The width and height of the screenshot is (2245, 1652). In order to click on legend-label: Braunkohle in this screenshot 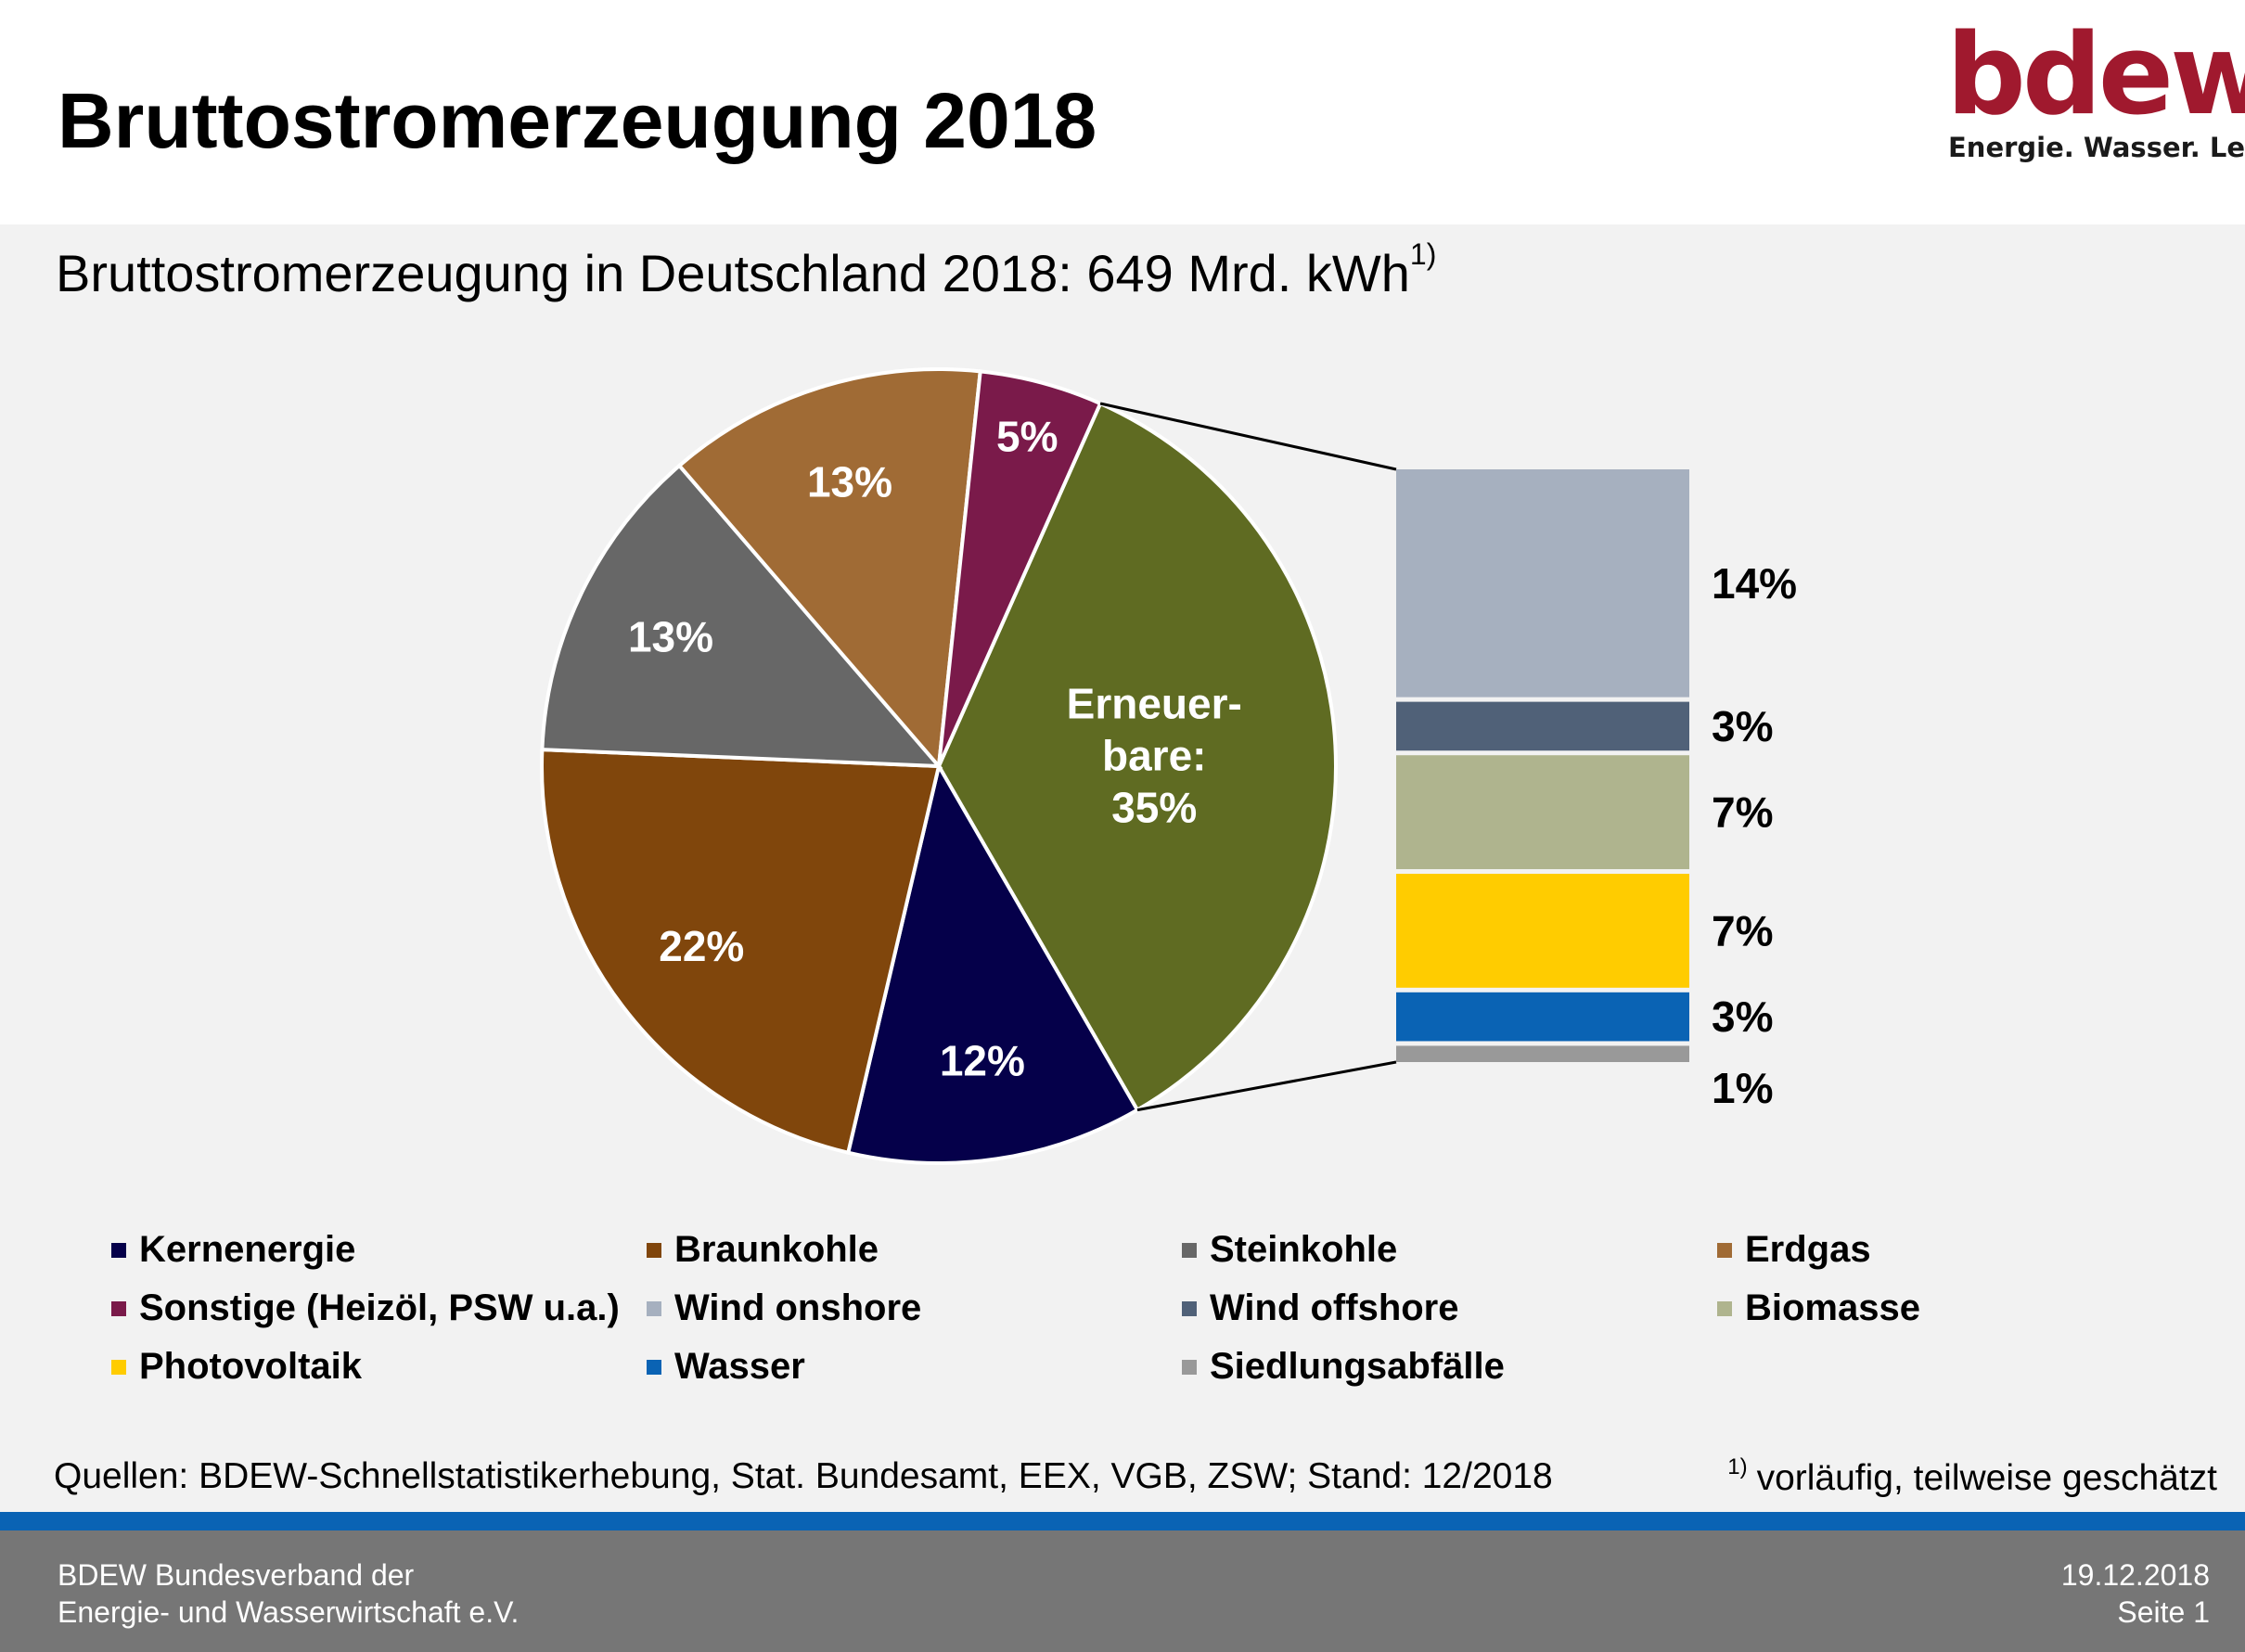, I will do `click(776, 1249)`.